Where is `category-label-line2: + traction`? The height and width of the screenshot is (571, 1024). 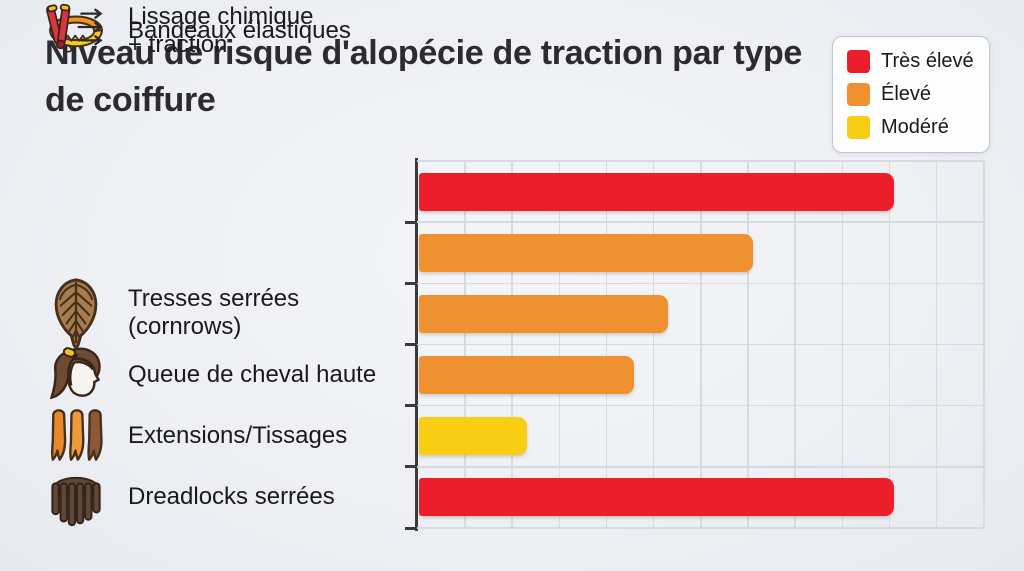 category-label-line2: + traction is located at coordinates (178, 44).